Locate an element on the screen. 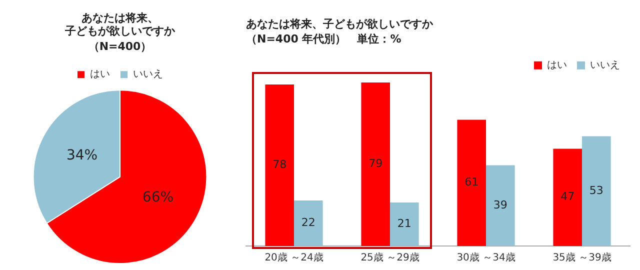 Image resolution: width=640 pixels, height=270 pixels. data-label: 53 is located at coordinates (596, 191).